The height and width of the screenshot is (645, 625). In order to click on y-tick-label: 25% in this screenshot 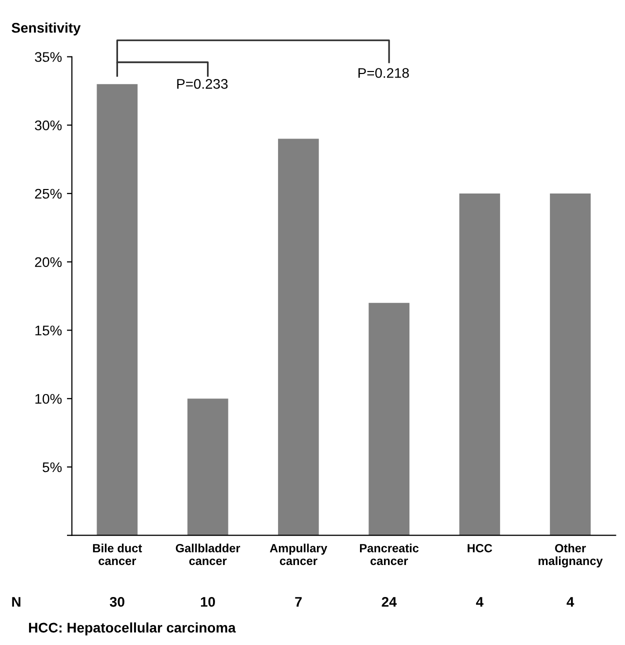, I will do `click(48, 193)`.